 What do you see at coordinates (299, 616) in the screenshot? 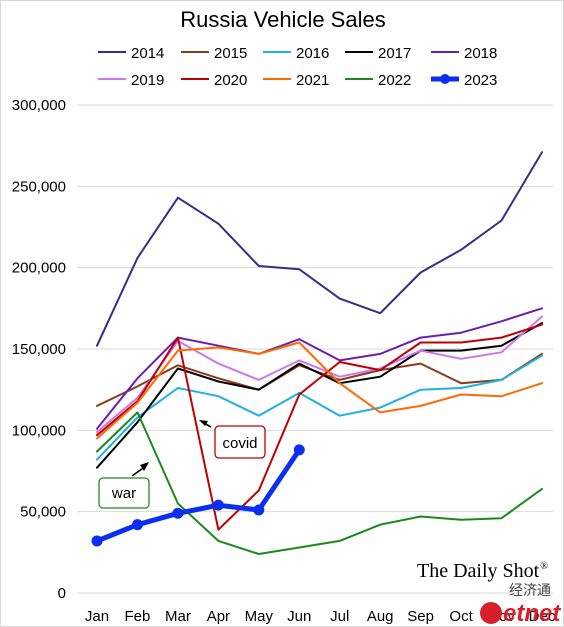
I see `x-tick-label: Jun` at bounding box center [299, 616].